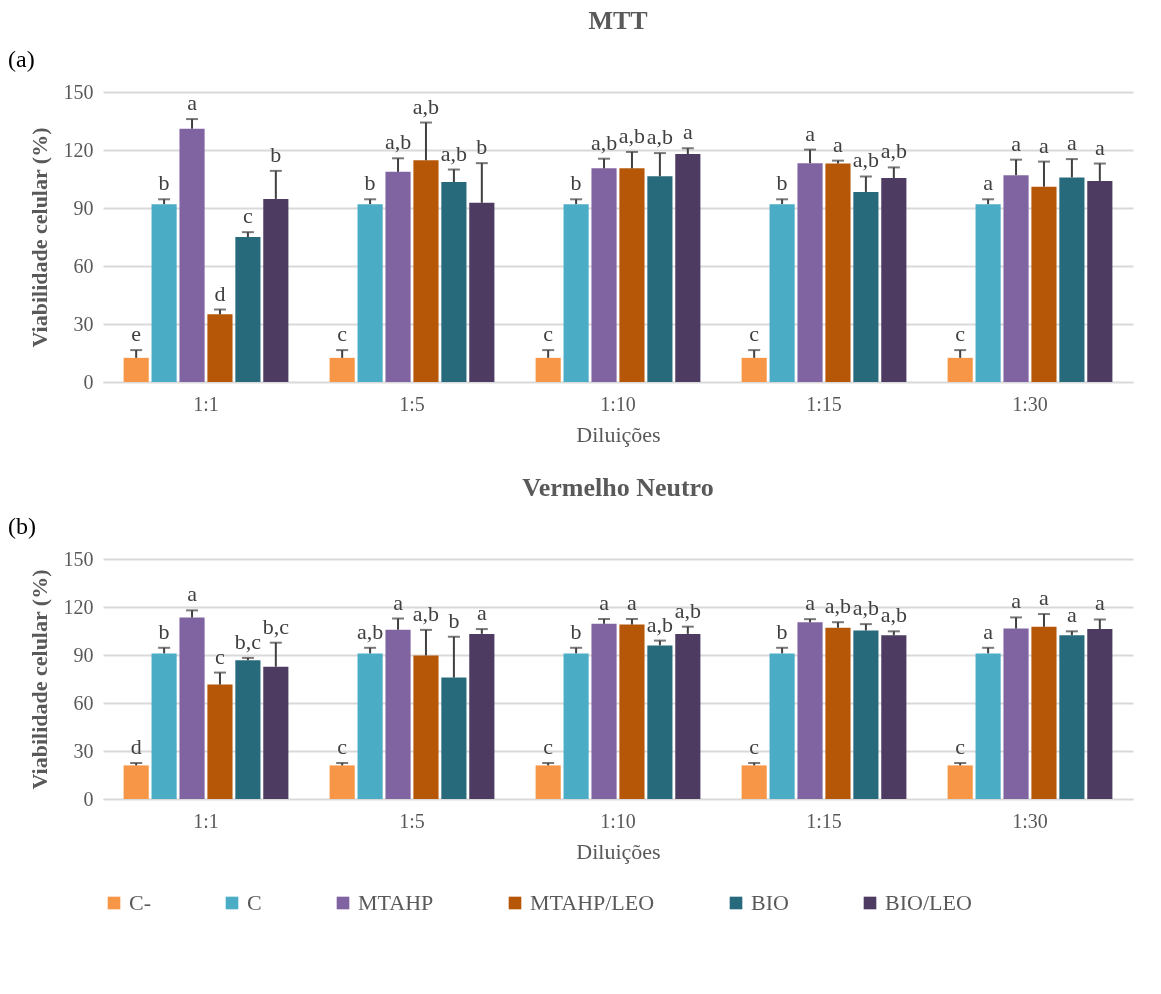  Describe the element at coordinates (770, 902) in the screenshot. I see `legend-label: BIO` at that location.